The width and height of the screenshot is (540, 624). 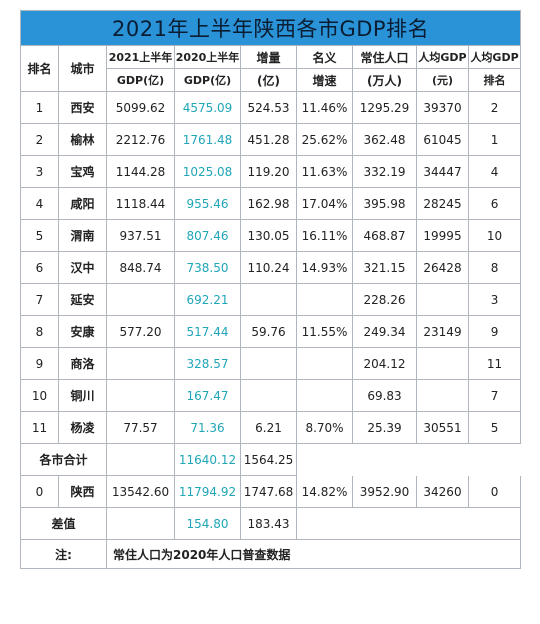 I want to click on cell-gdp2020: 807.46, so click(x=207, y=235).